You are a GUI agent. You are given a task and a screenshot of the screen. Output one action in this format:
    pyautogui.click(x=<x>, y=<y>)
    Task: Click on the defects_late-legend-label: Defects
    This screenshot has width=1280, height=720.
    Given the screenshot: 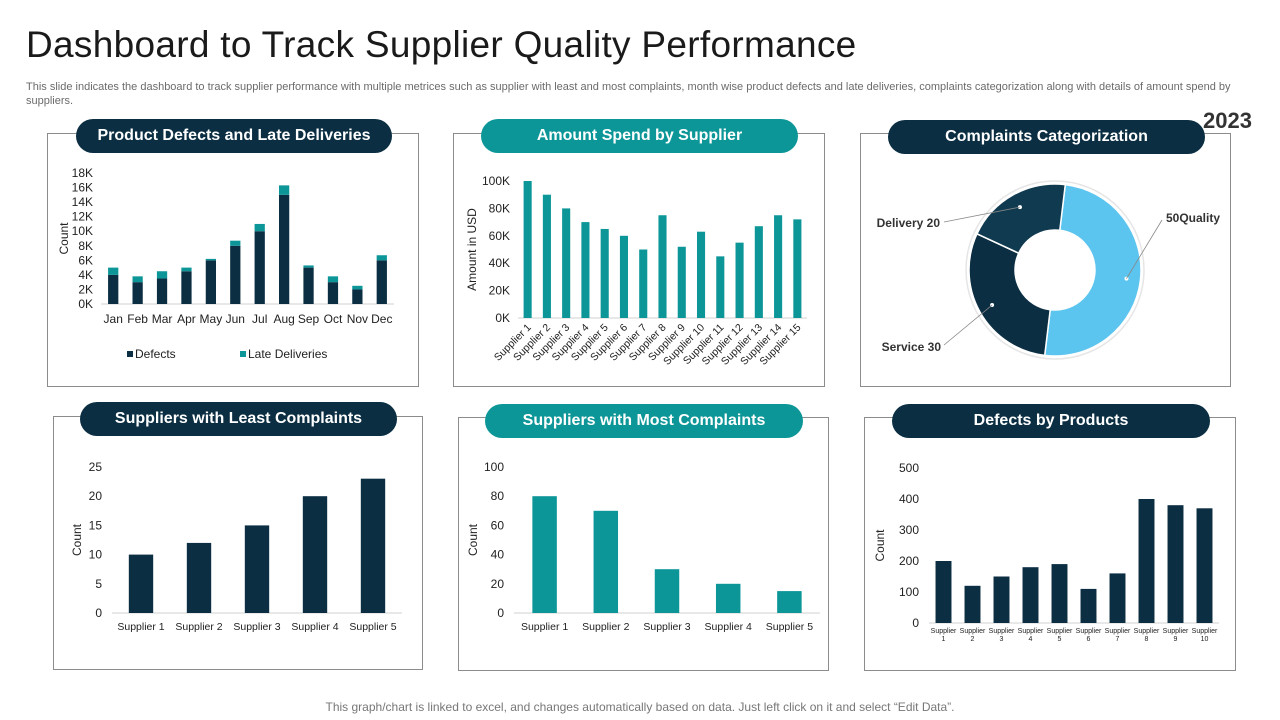 What is the action you would take?
    pyautogui.click(x=155, y=354)
    